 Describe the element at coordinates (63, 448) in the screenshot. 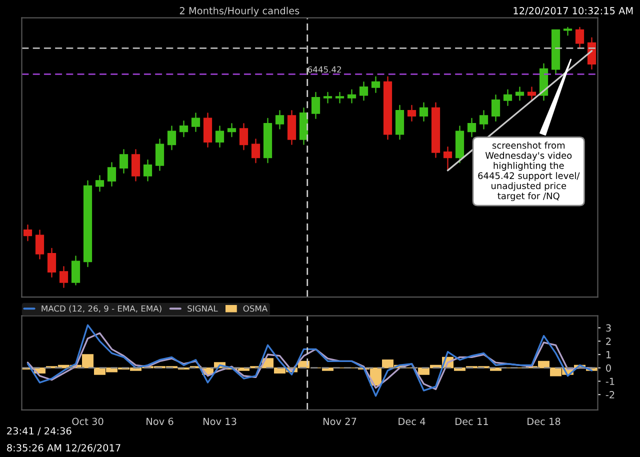

I see `text: 8:35:26 AM 12/26/2017` at that location.